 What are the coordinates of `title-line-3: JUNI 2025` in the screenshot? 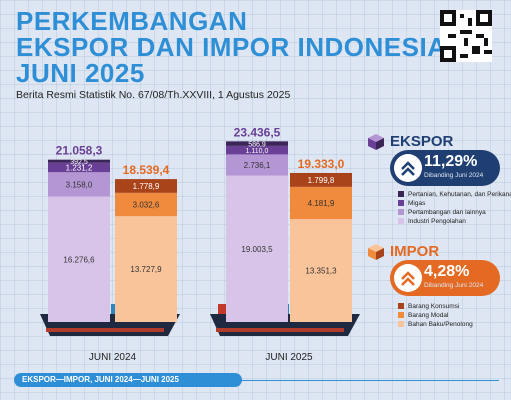 It's located at (80, 73).